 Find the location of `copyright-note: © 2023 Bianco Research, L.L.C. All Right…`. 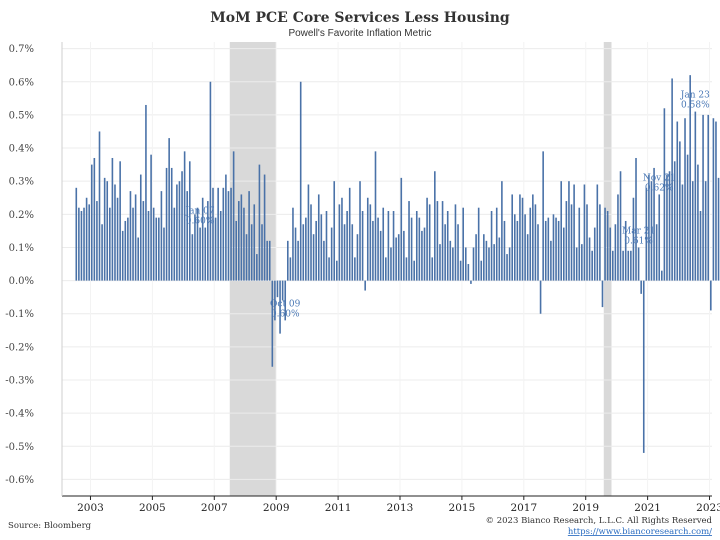

copyright-note: © 2023 Bianco Research, L.L.C. All Right… is located at coordinates (599, 521).